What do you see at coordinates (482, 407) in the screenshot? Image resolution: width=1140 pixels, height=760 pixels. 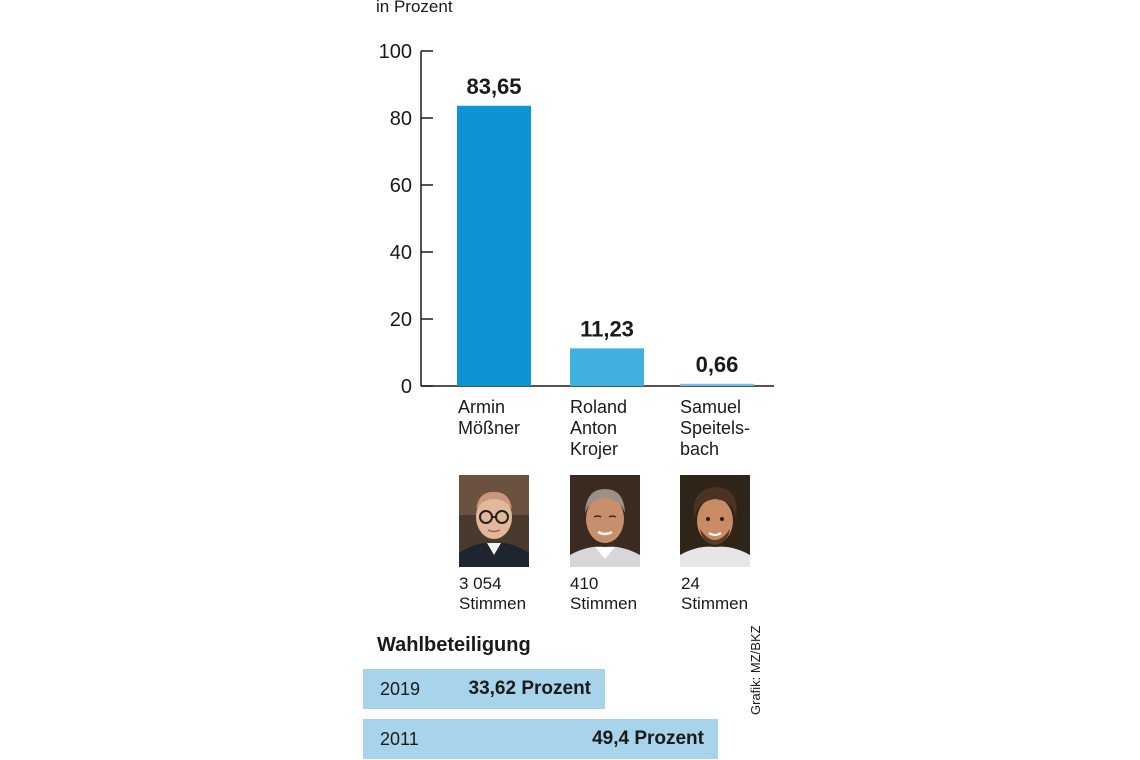 I see `name-line: Armin` at bounding box center [482, 407].